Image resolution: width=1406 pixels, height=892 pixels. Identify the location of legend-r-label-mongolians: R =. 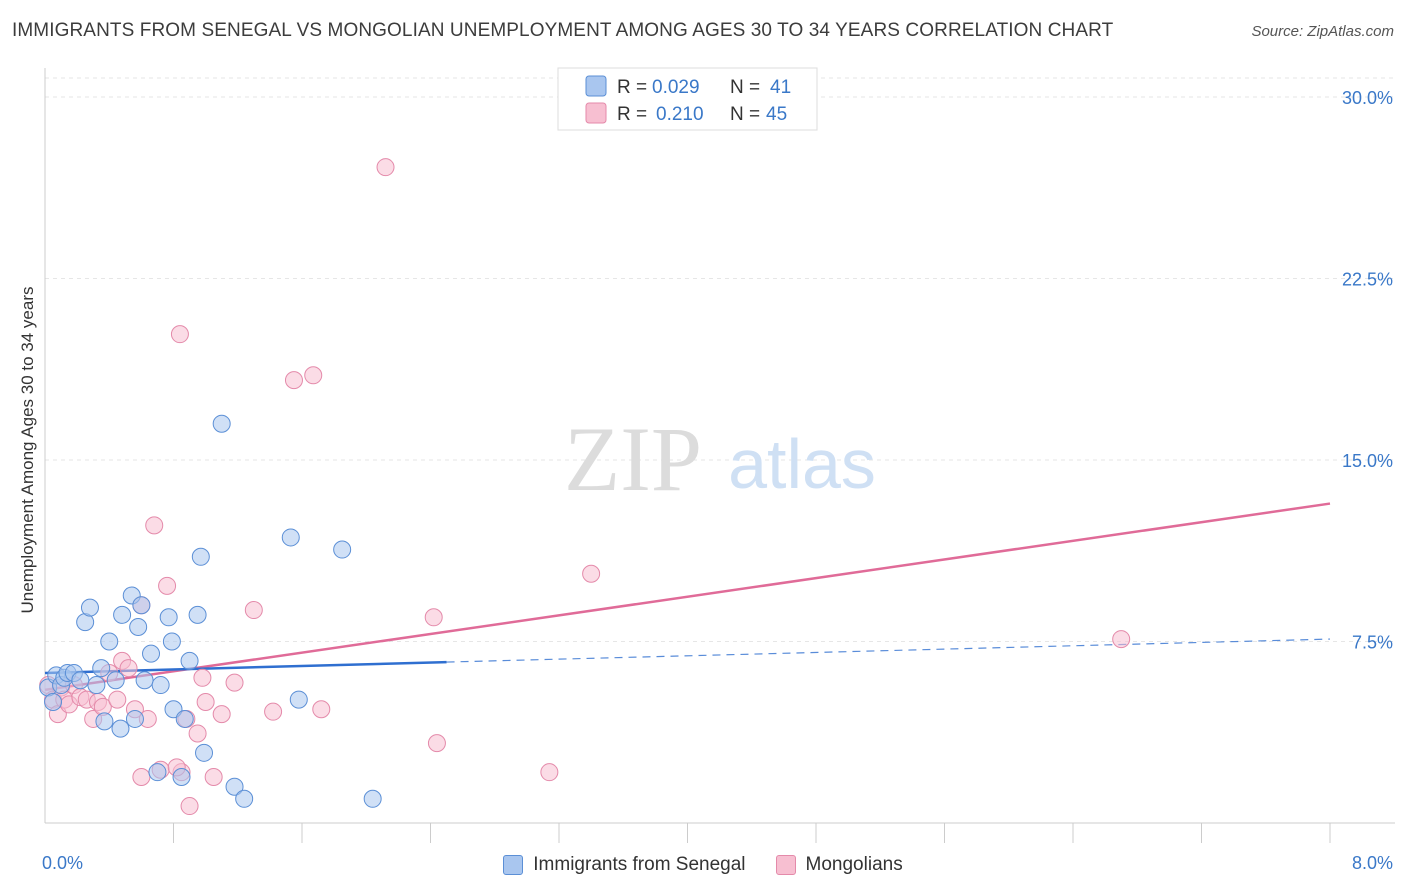
(632, 114).